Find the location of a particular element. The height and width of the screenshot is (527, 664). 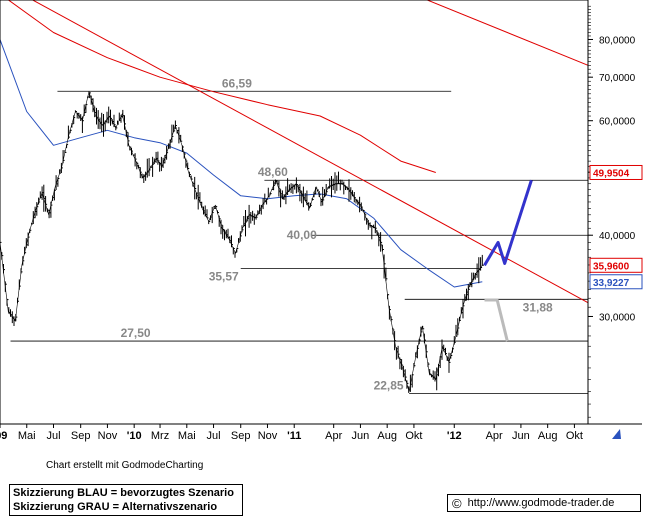

level-label: 27,50 is located at coordinates (136, 333).